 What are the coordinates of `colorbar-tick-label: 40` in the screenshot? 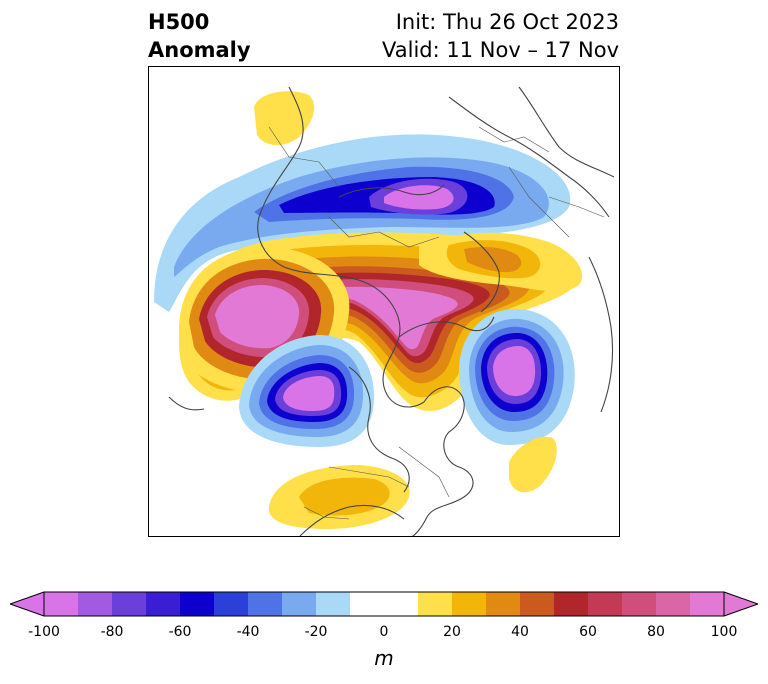 It's located at (520, 632).